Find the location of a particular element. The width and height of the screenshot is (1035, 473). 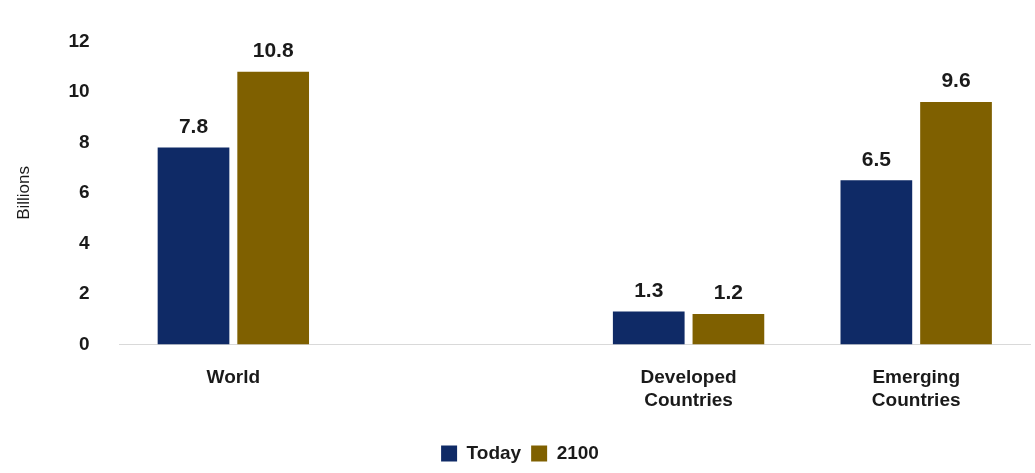

y-tick-label: 6 is located at coordinates (84, 192).